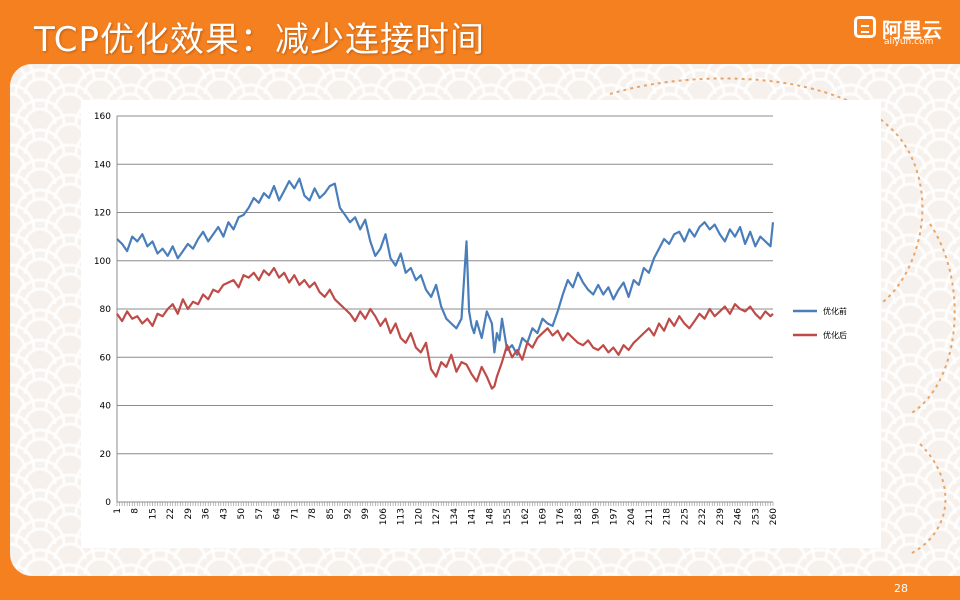 The height and width of the screenshot is (600, 960). What do you see at coordinates (632, 516) in the screenshot?
I see `x-tick-label: 204` at bounding box center [632, 516].